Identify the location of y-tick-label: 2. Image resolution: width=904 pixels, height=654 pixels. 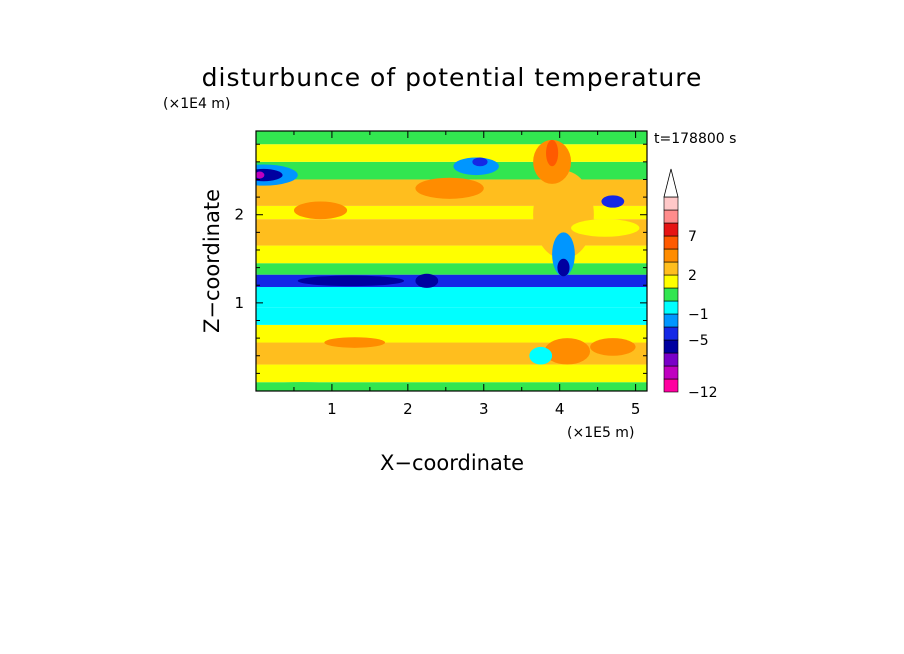
(239, 215).